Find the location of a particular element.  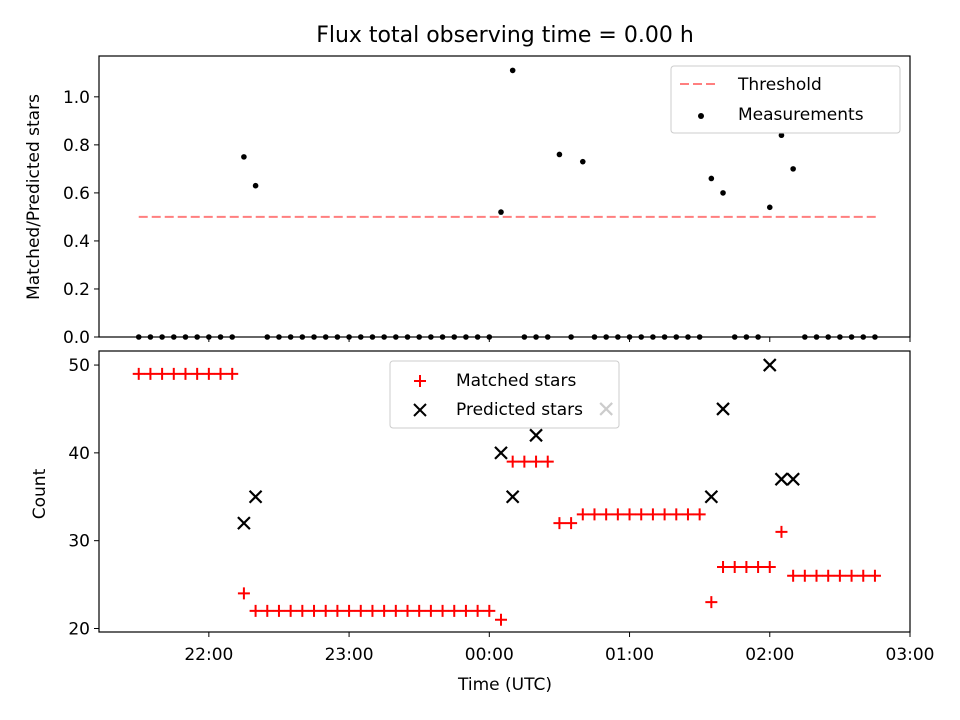

bottom-y-tick-label: 50 is located at coordinates (79, 366).